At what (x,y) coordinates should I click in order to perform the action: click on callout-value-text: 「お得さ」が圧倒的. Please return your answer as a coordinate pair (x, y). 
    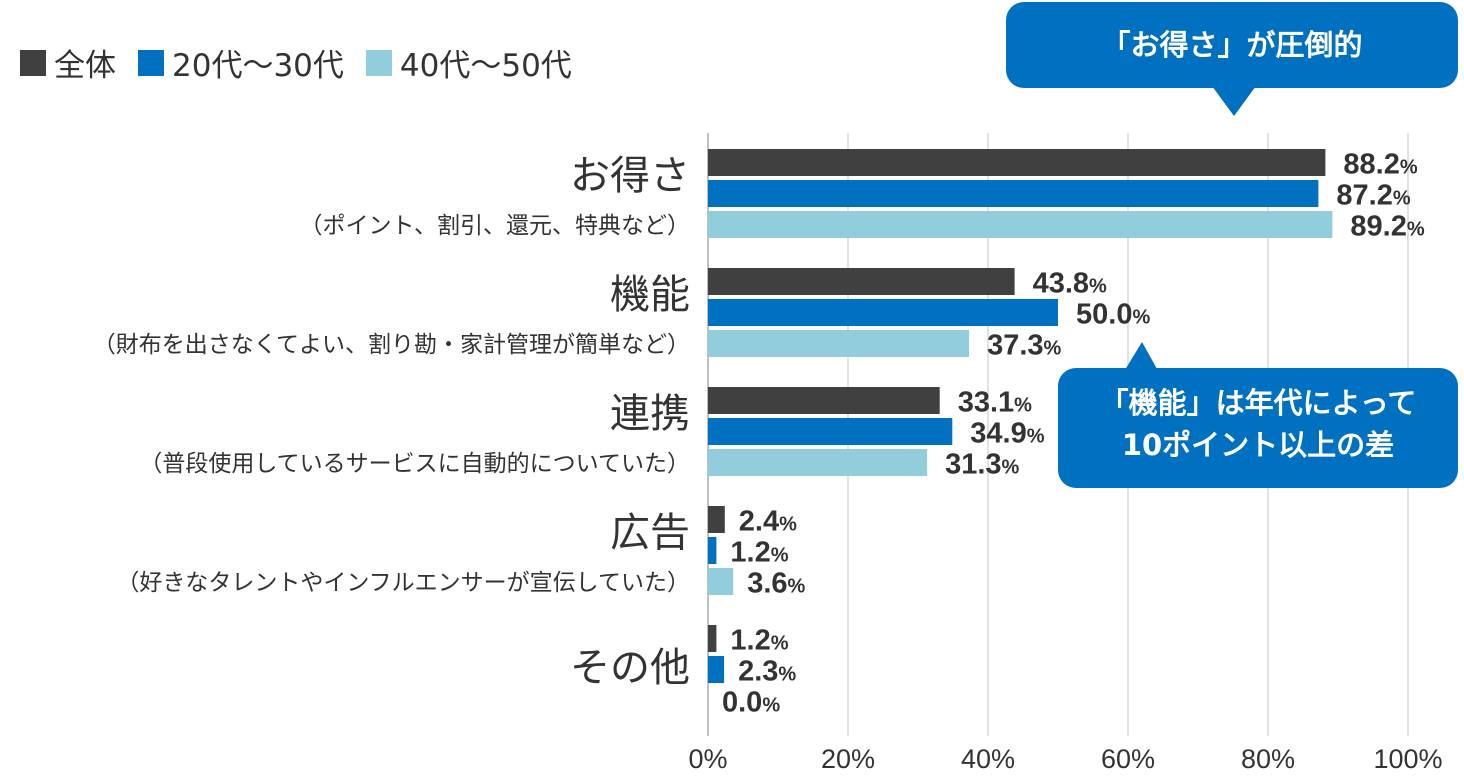
    Looking at the image, I should click on (1232, 45).